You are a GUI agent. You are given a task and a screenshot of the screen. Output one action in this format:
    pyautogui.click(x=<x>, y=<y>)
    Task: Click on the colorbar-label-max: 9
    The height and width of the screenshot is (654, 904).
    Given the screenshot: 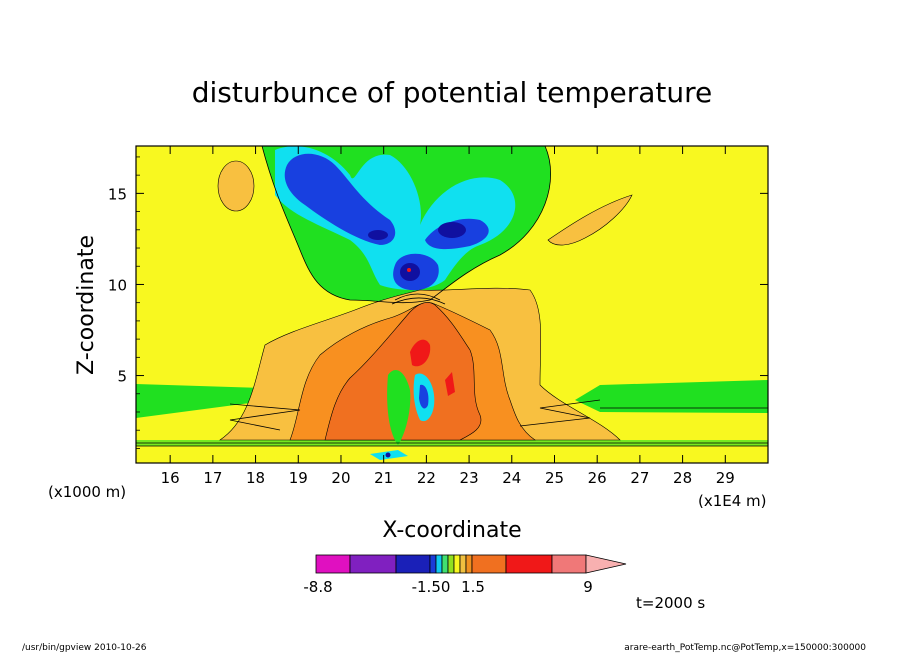 What is the action you would take?
    pyautogui.click(x=588, y=587)
    